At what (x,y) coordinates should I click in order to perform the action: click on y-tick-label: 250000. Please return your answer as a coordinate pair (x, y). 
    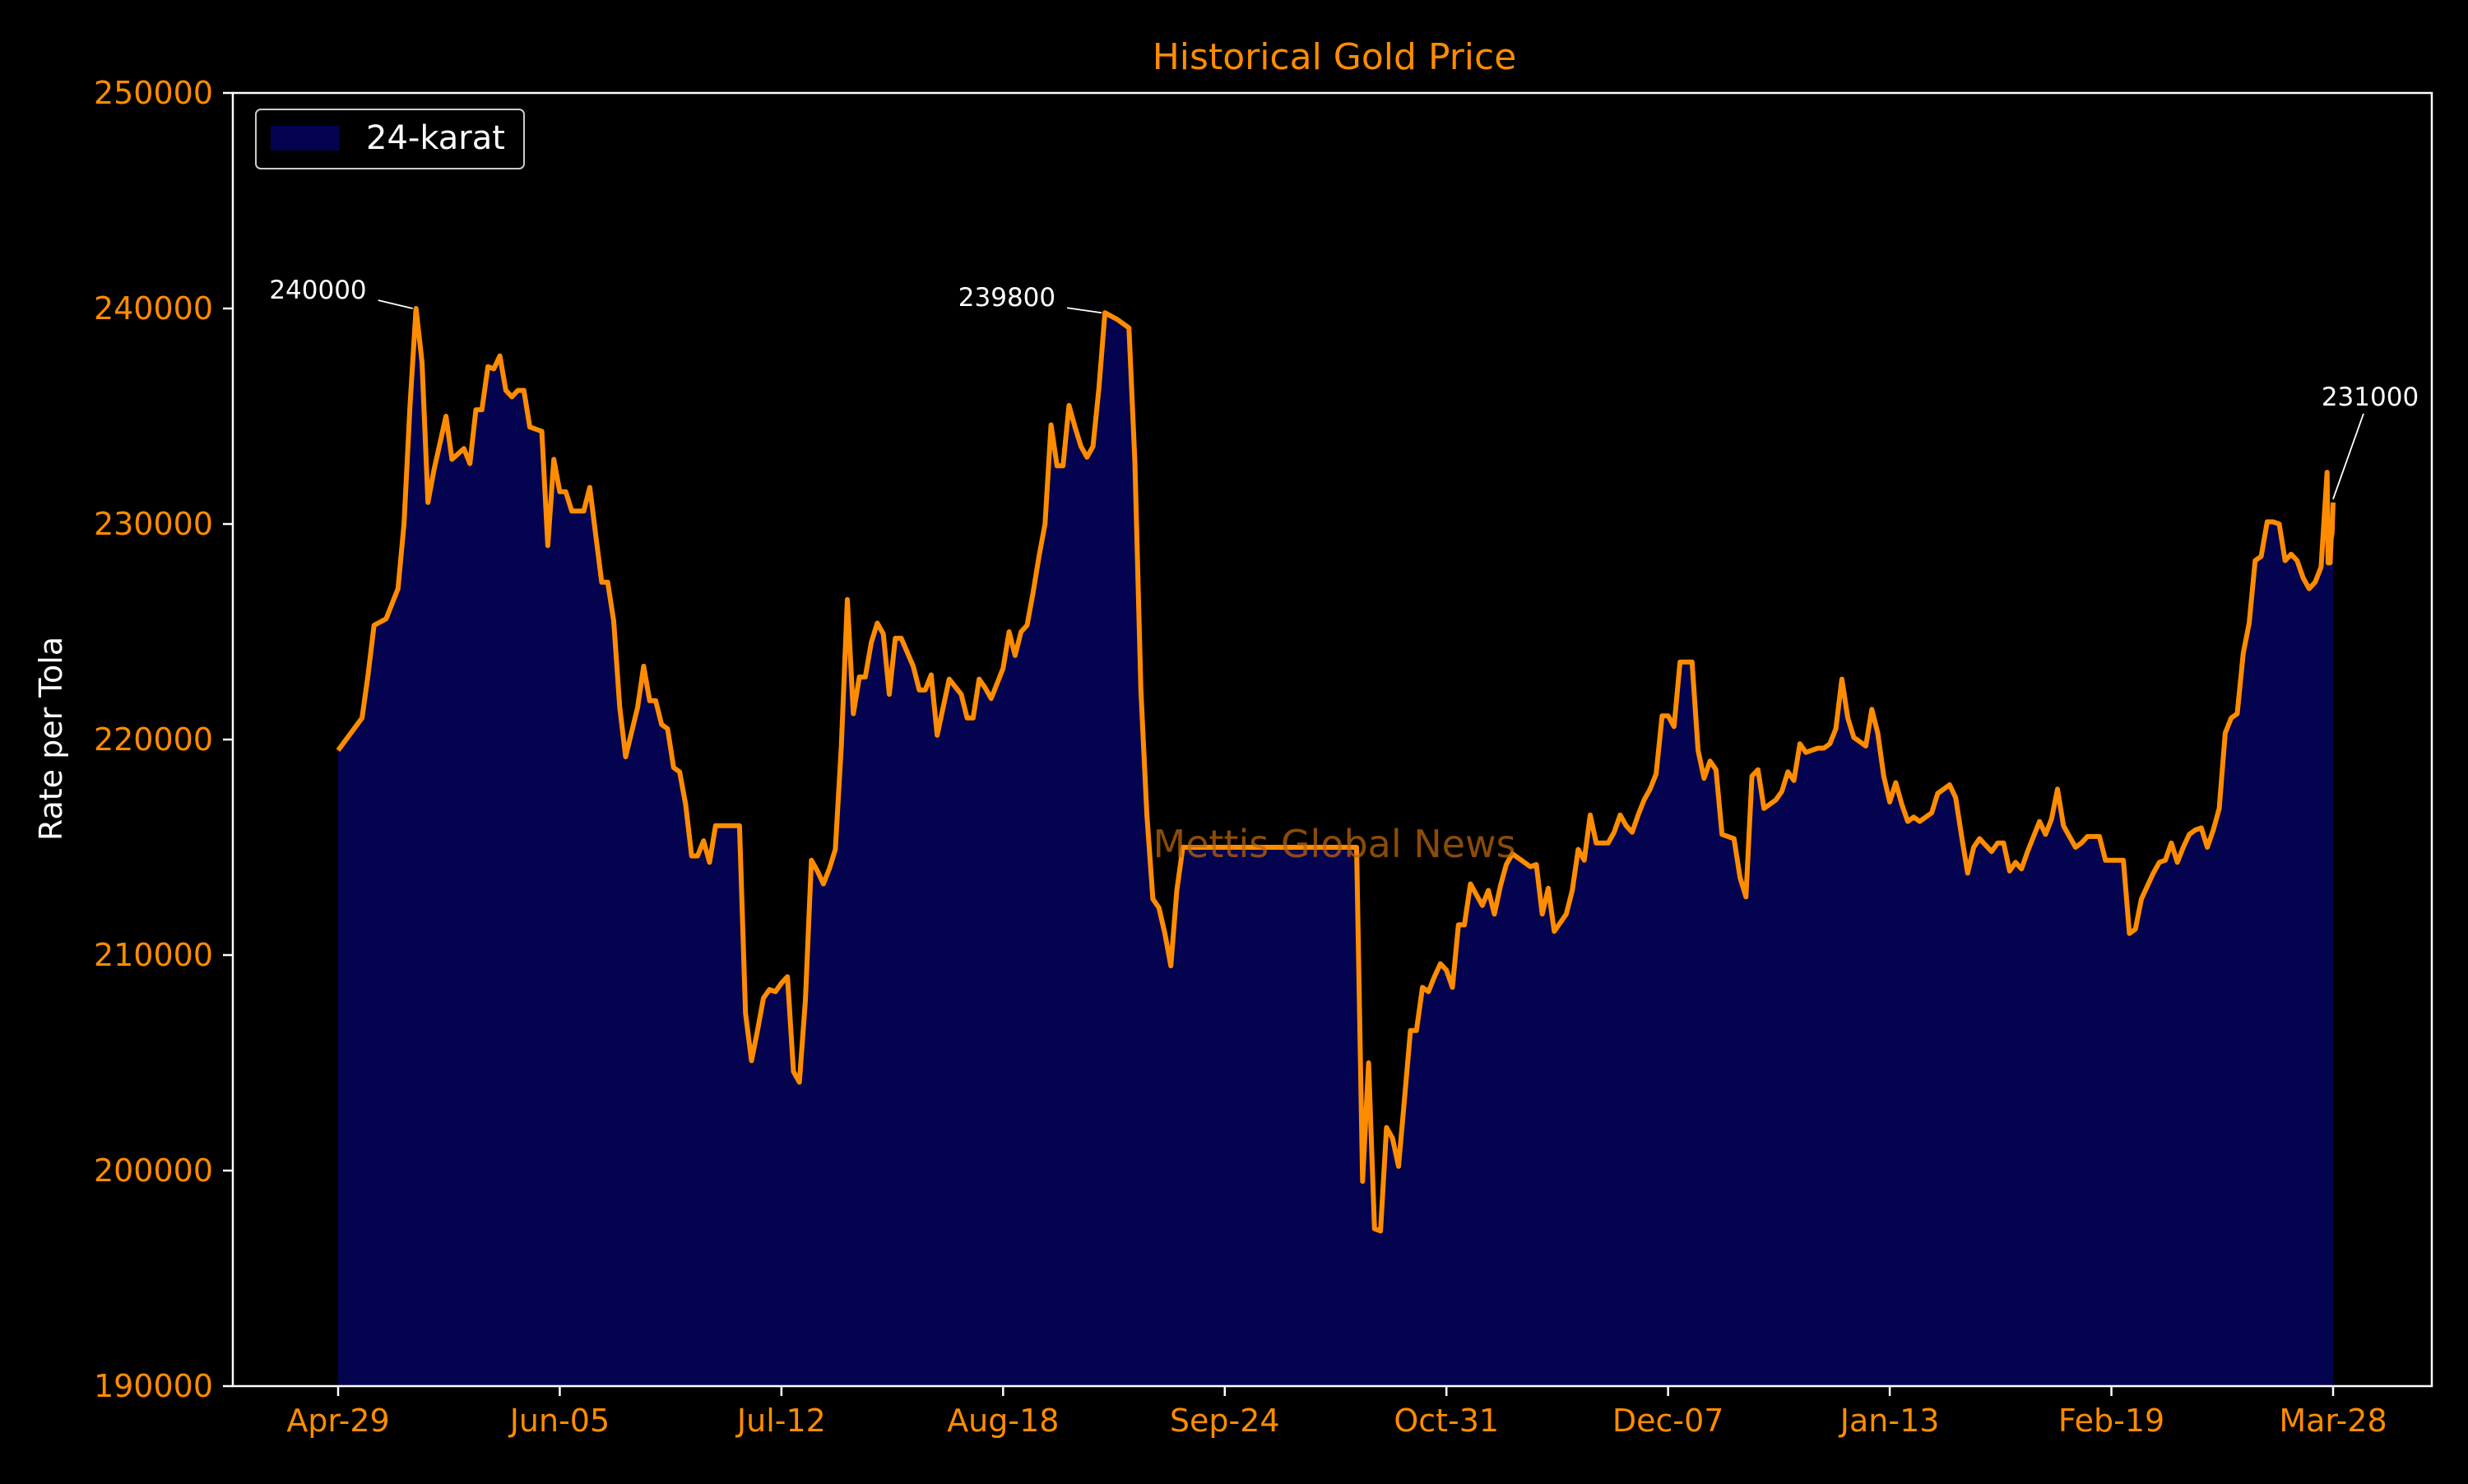
    Looking at the image, I should click on (153, 93).